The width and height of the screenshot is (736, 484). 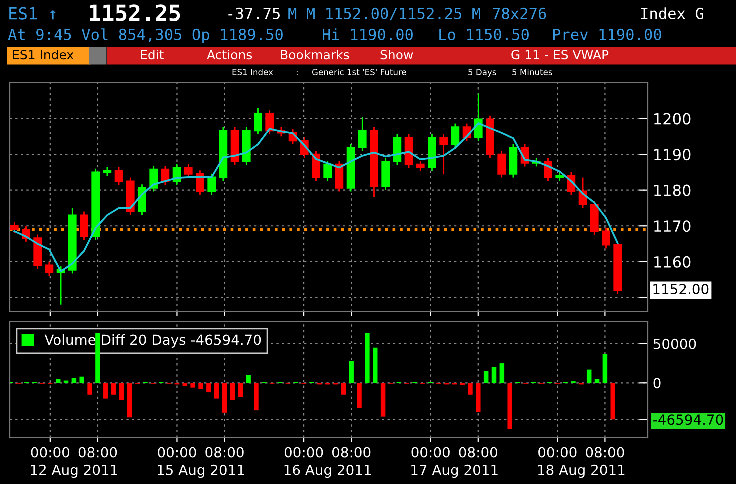 What do you see at coordinates (484, 34) in the screenshot?
I see `text: Lo 1150.50` at bounding box center [484, 34].